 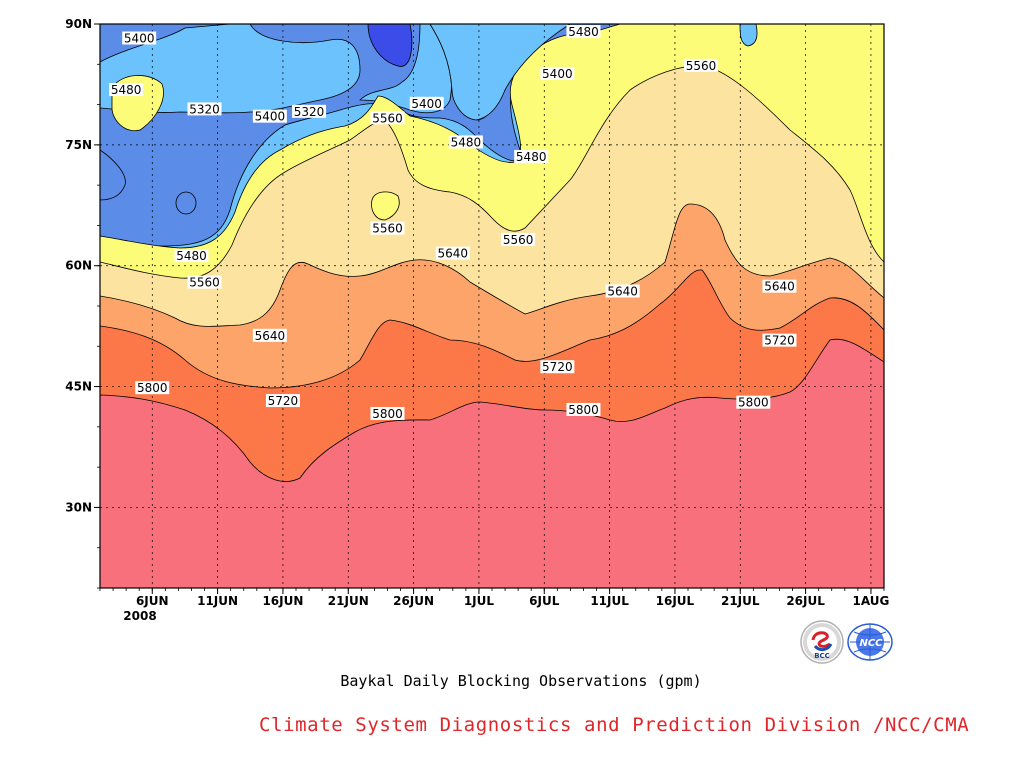 What do you see at coordinates (217, 601) in the screenshot?
I see `x-tick-label: 11JUN` at bounding box center [217, 601].